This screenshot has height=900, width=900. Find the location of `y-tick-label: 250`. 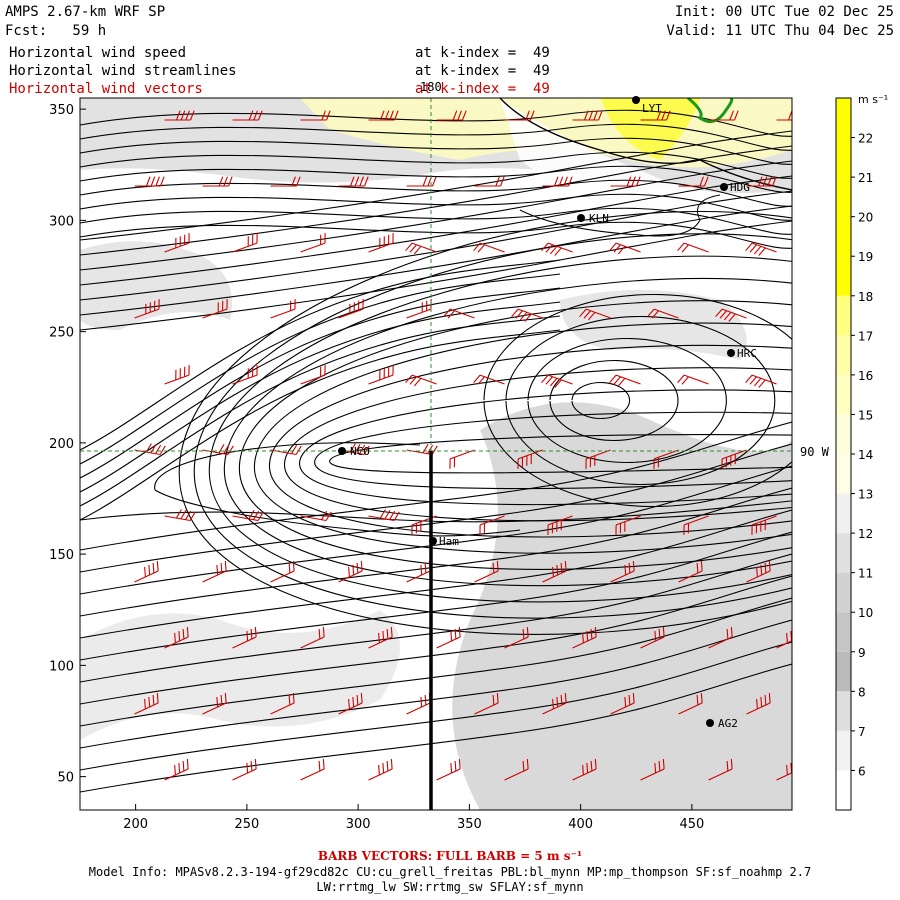

y-tick-label: 250 is located at coordinates (61, 333).